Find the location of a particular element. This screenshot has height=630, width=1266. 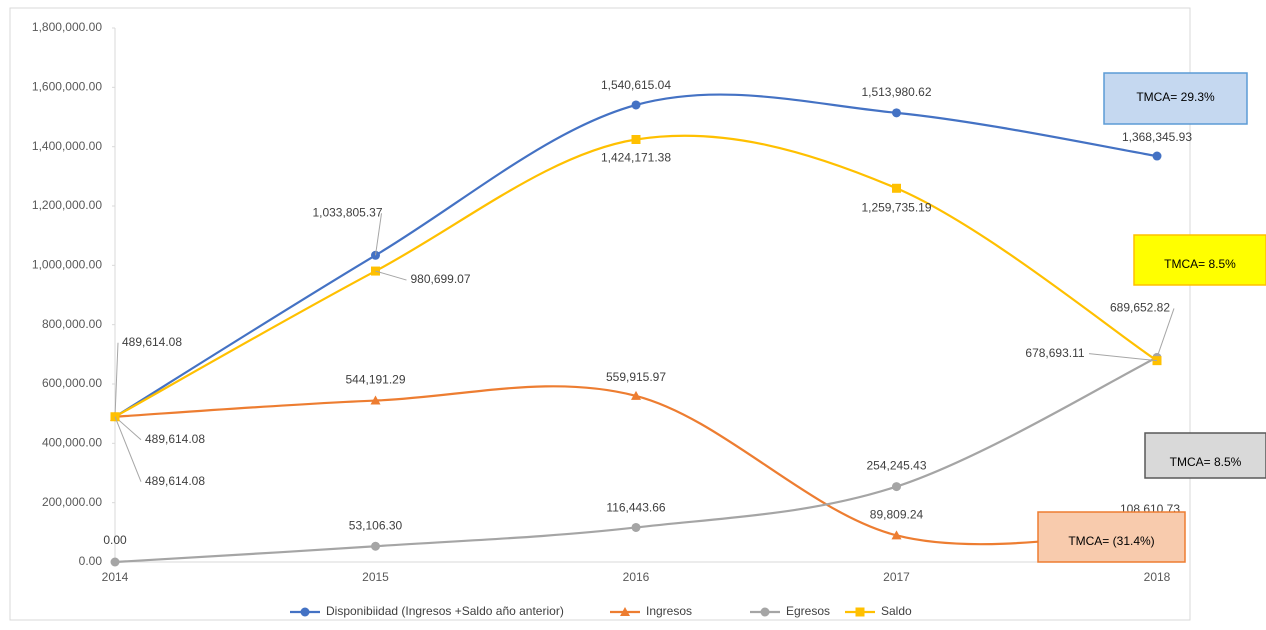

y-tick-label: 1,600,000.00 is located at coordinates (67, 87).